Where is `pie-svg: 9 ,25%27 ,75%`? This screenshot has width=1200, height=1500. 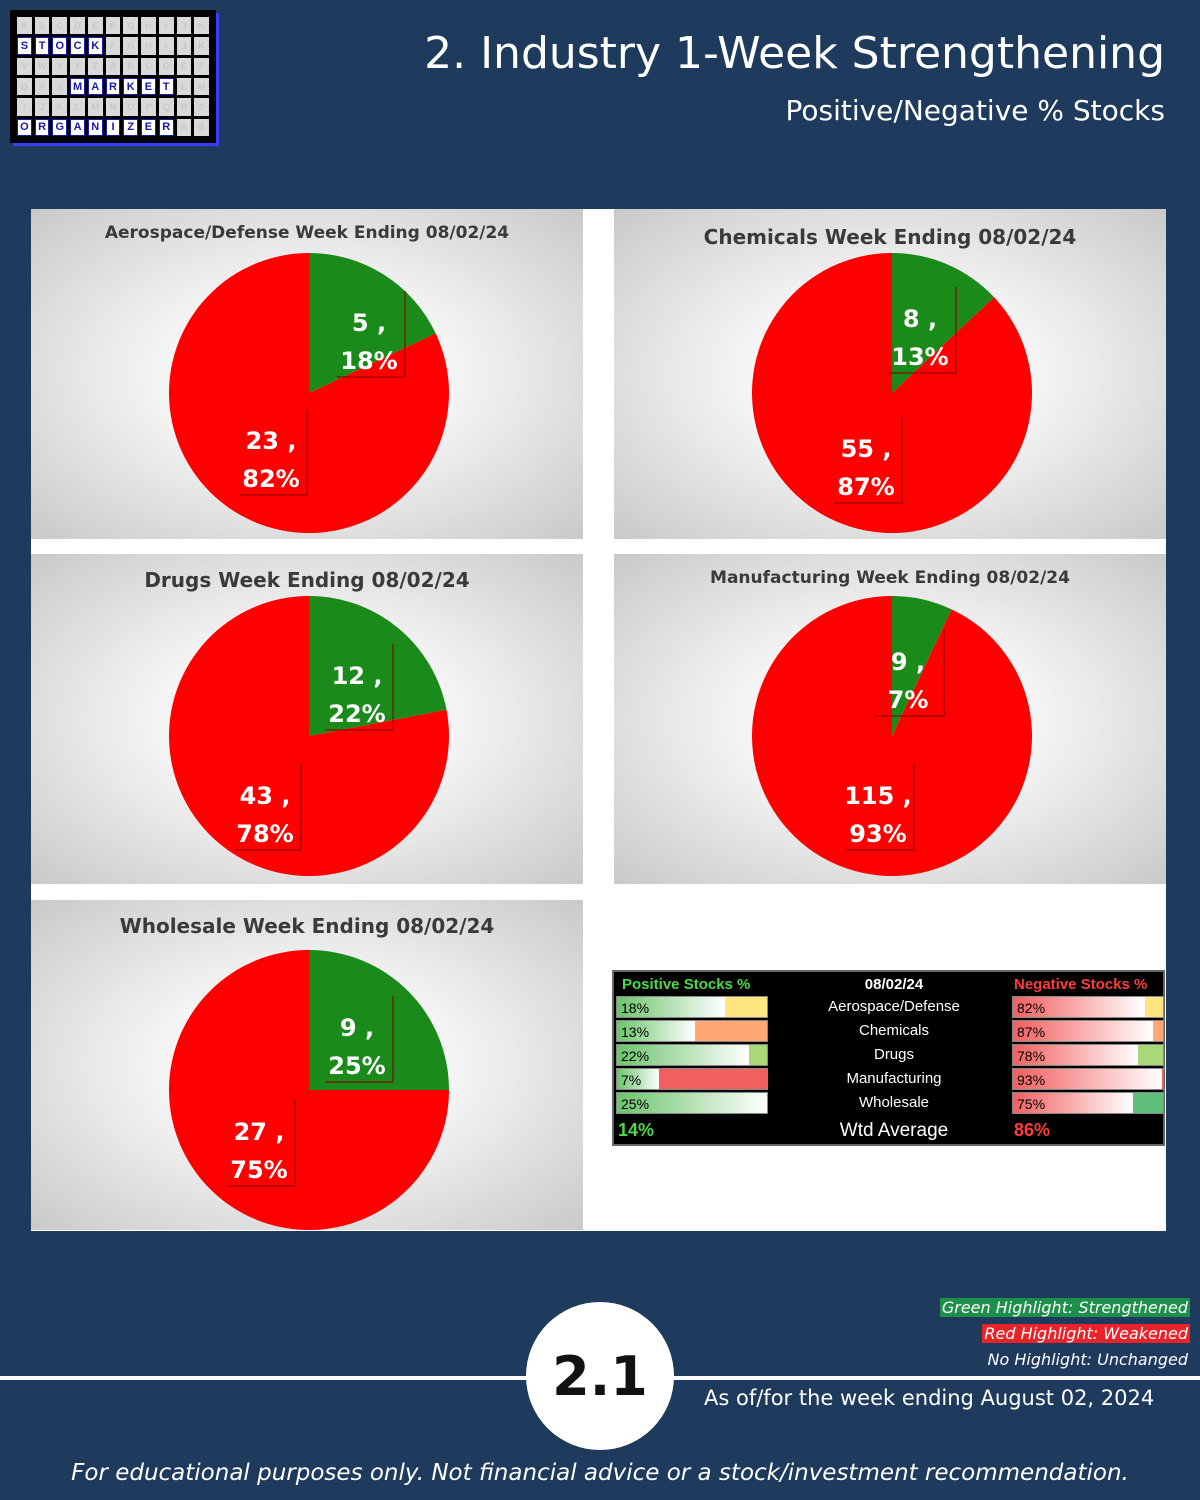 pie-svg: 9 ,25%27 ,75% is located at coordinates (309, 1090).